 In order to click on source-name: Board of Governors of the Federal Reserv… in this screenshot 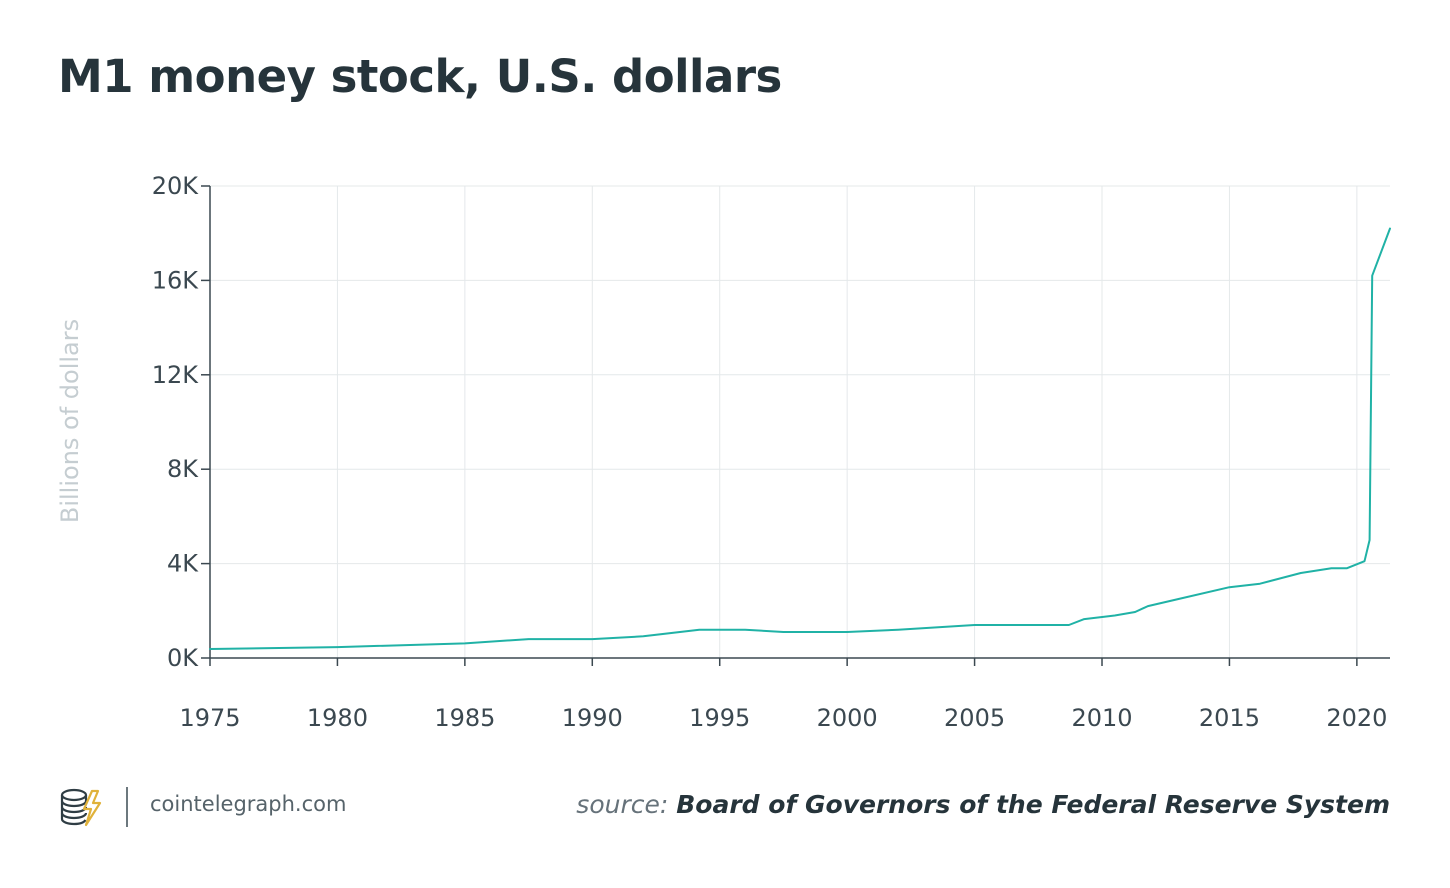, I will do `click(1033, 804)`.